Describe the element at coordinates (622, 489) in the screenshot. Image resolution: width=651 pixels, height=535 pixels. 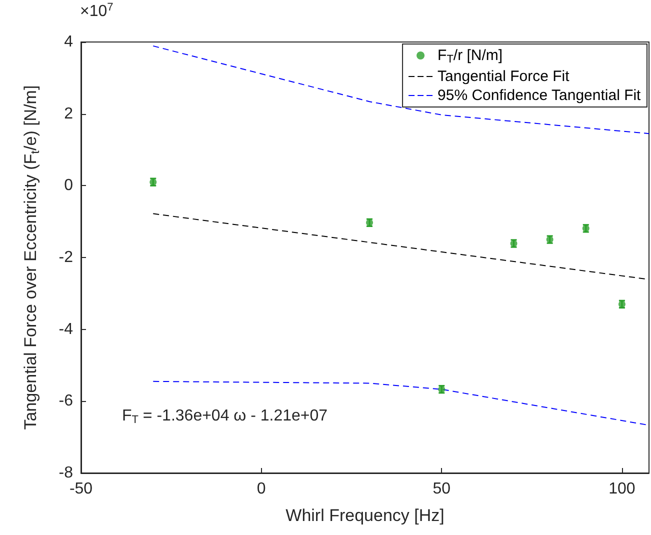
I see `x-tick-label: 100` at that location.